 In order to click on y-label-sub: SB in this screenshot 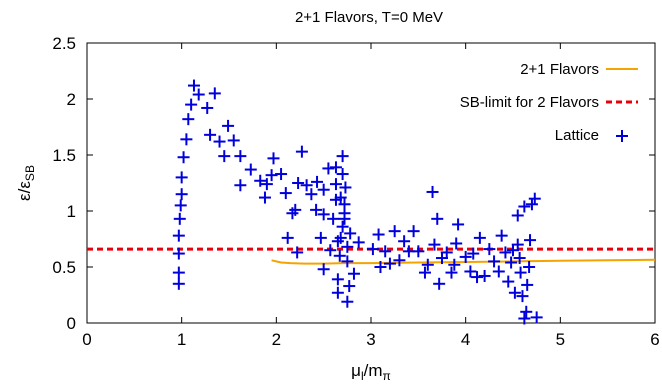, I will do `click(30, 173)`.